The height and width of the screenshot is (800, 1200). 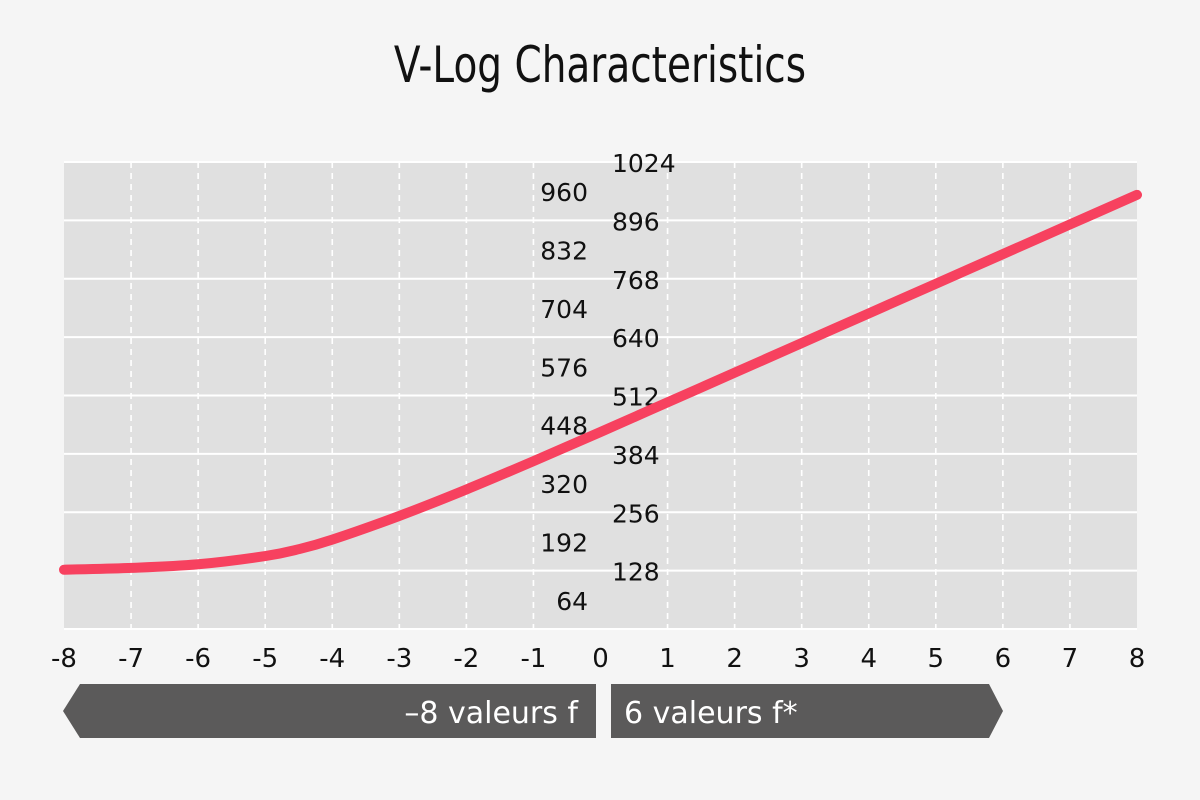 I want to click on x-tick-label: 4, so click(x=868, y=659).